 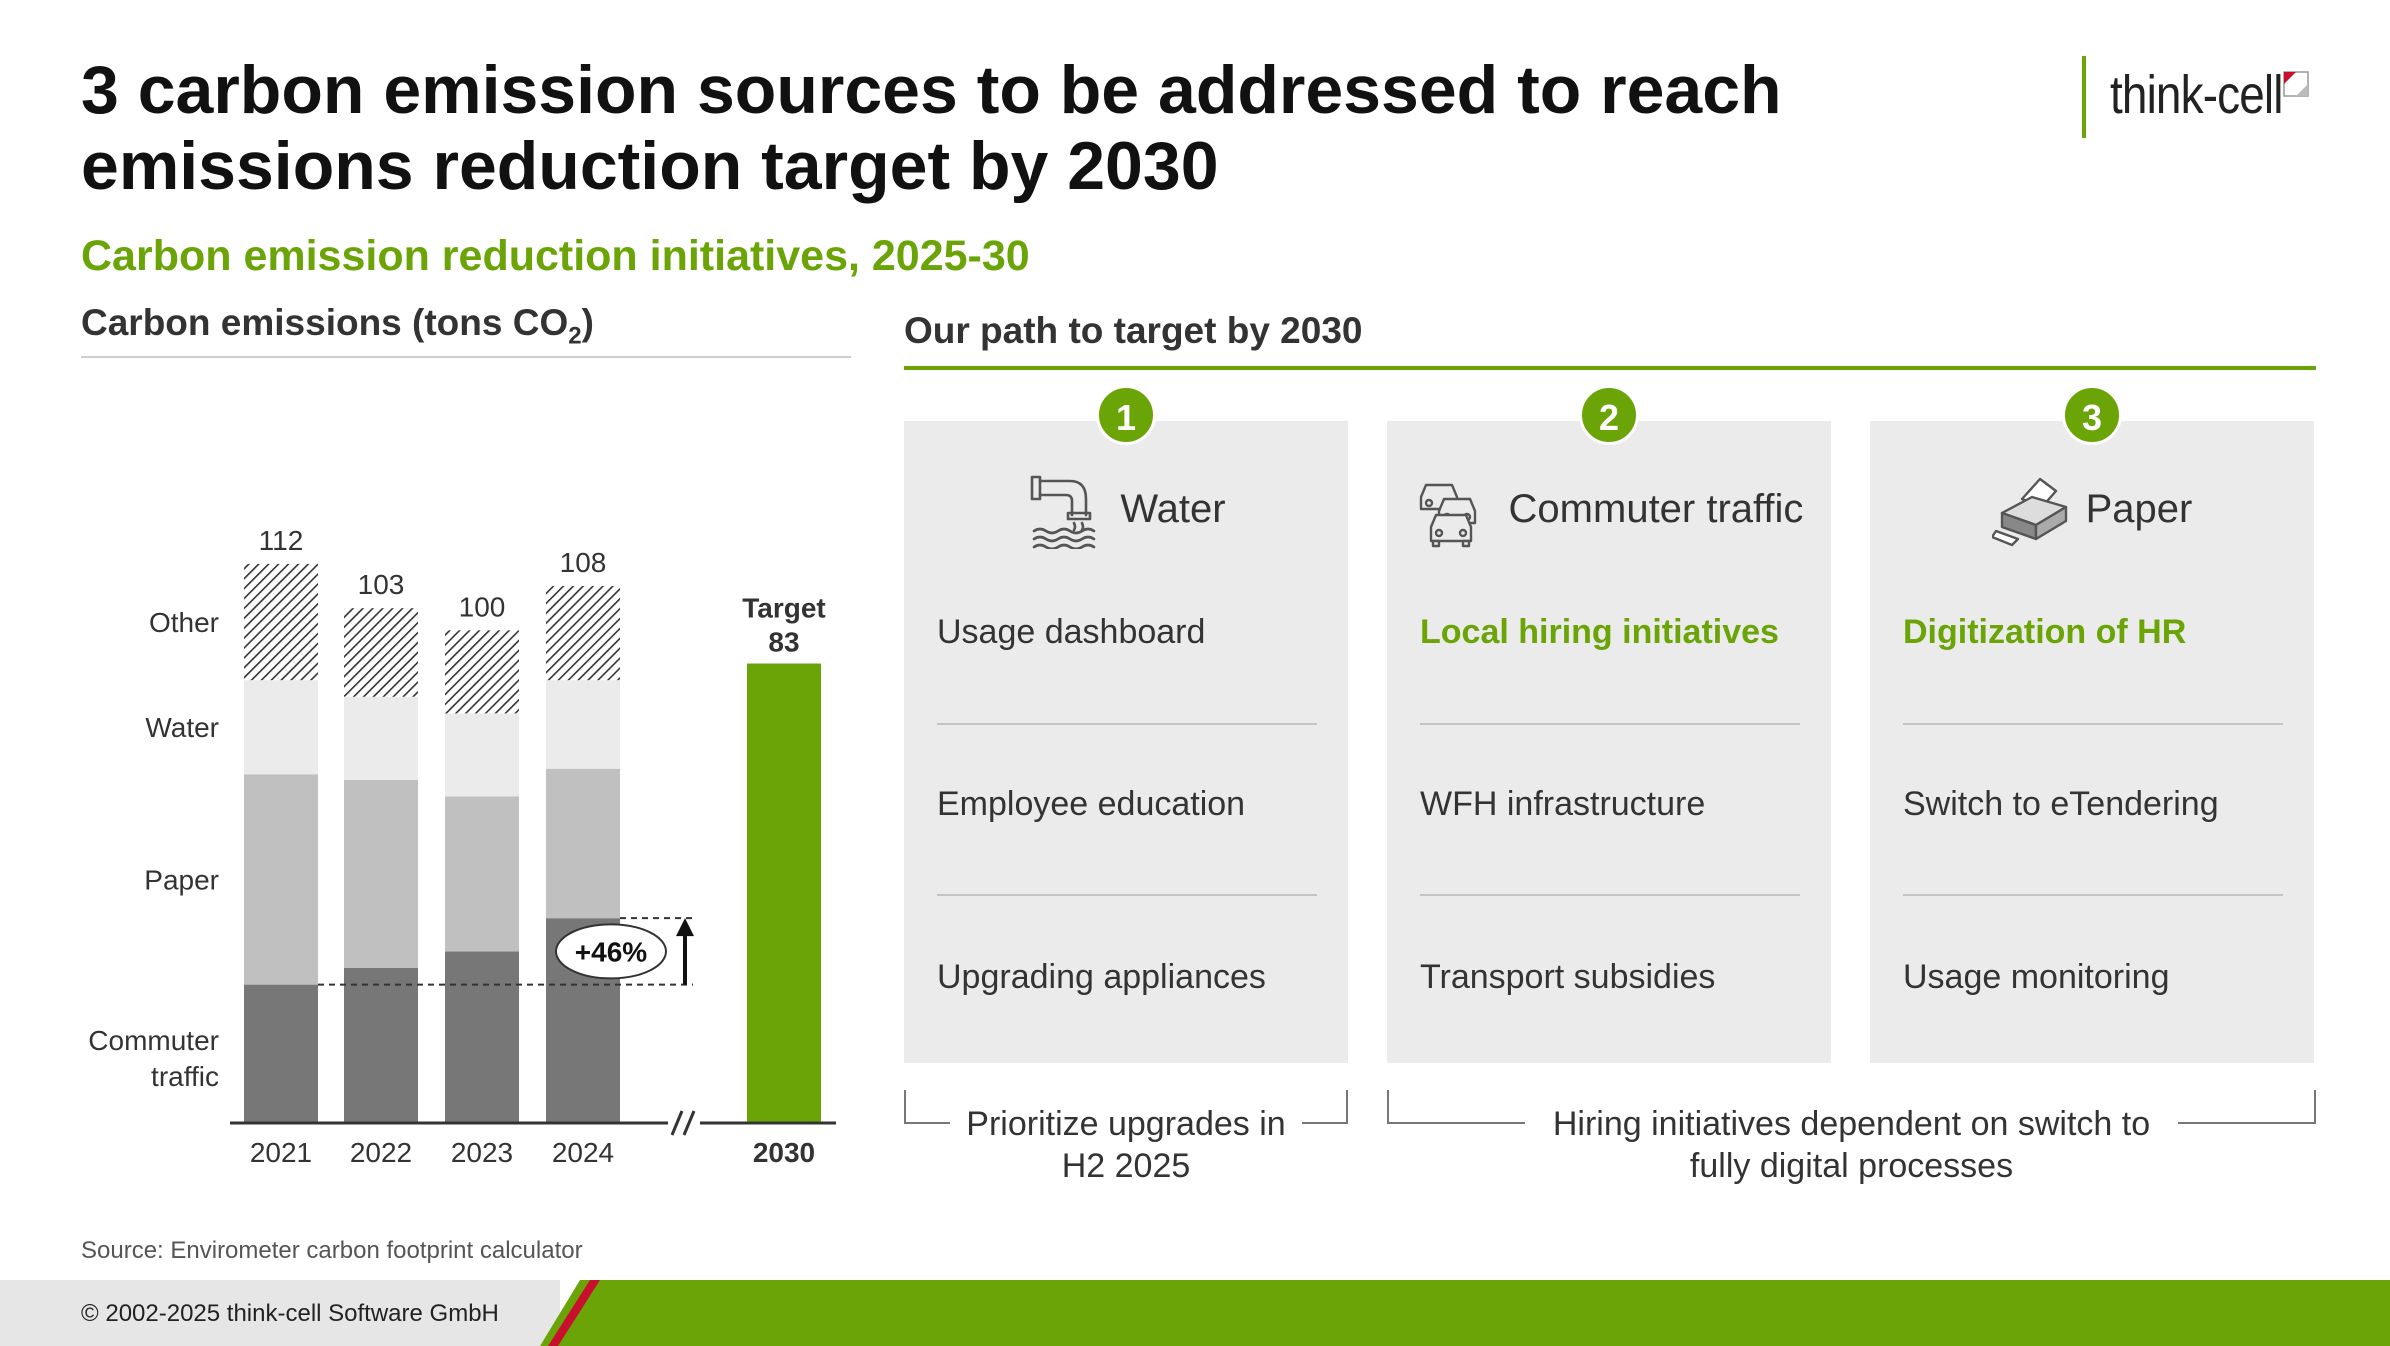 I want to click on chart-heading-end: ), so click(x=587, y=322).